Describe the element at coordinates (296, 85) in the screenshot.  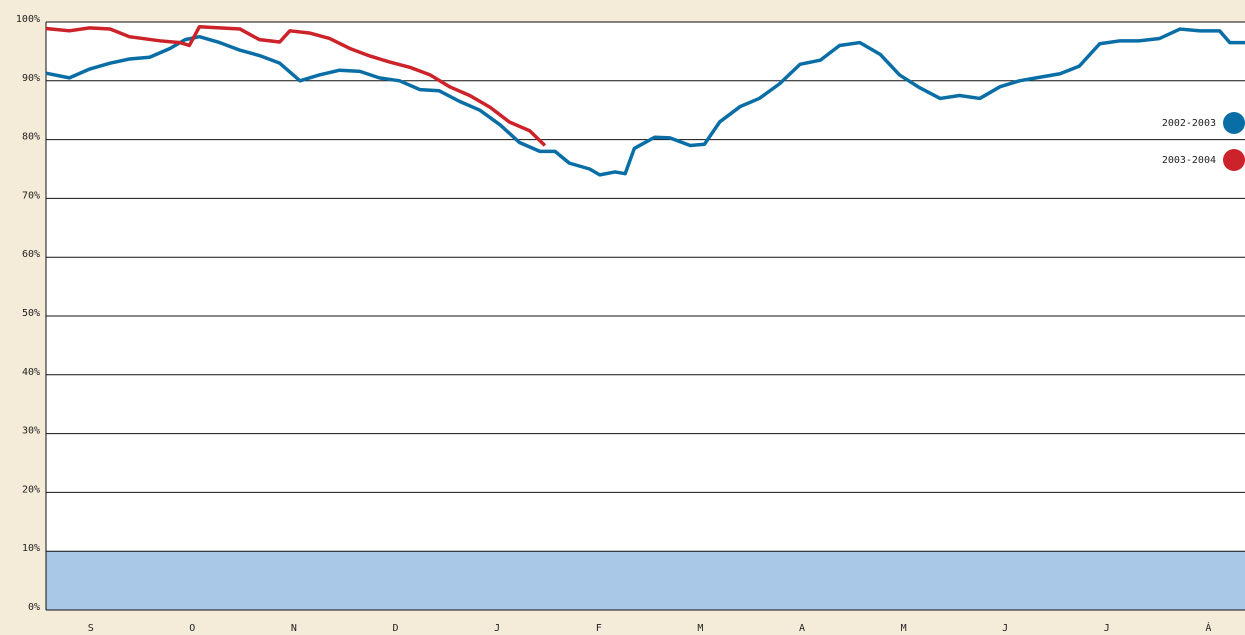
I see `line` at that location.